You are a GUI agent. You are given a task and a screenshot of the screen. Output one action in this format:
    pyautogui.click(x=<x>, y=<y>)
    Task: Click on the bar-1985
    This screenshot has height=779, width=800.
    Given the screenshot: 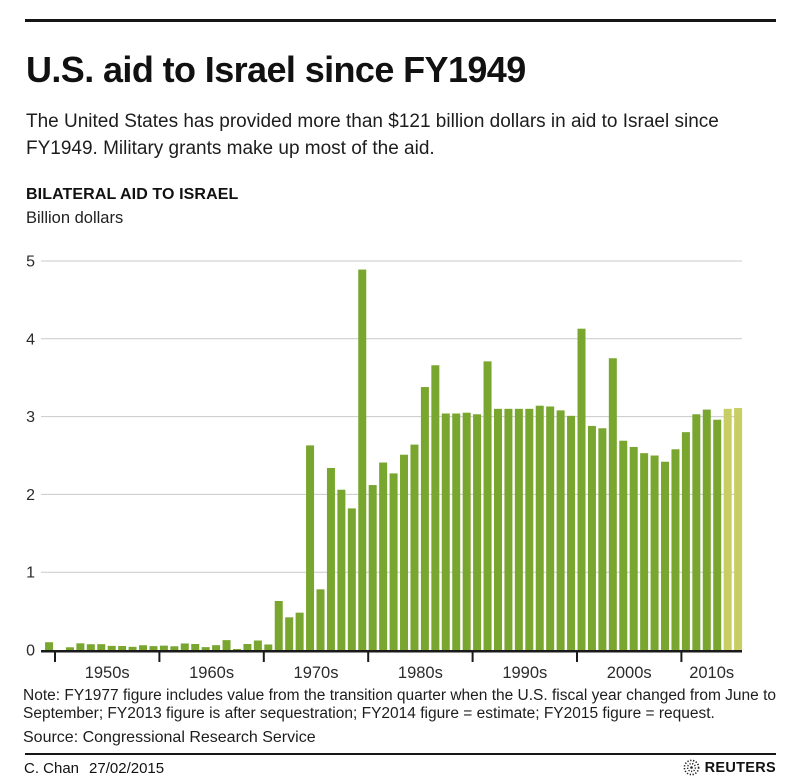 What is the action you would take?
    pyautogui.click(x=424, y=518)
    